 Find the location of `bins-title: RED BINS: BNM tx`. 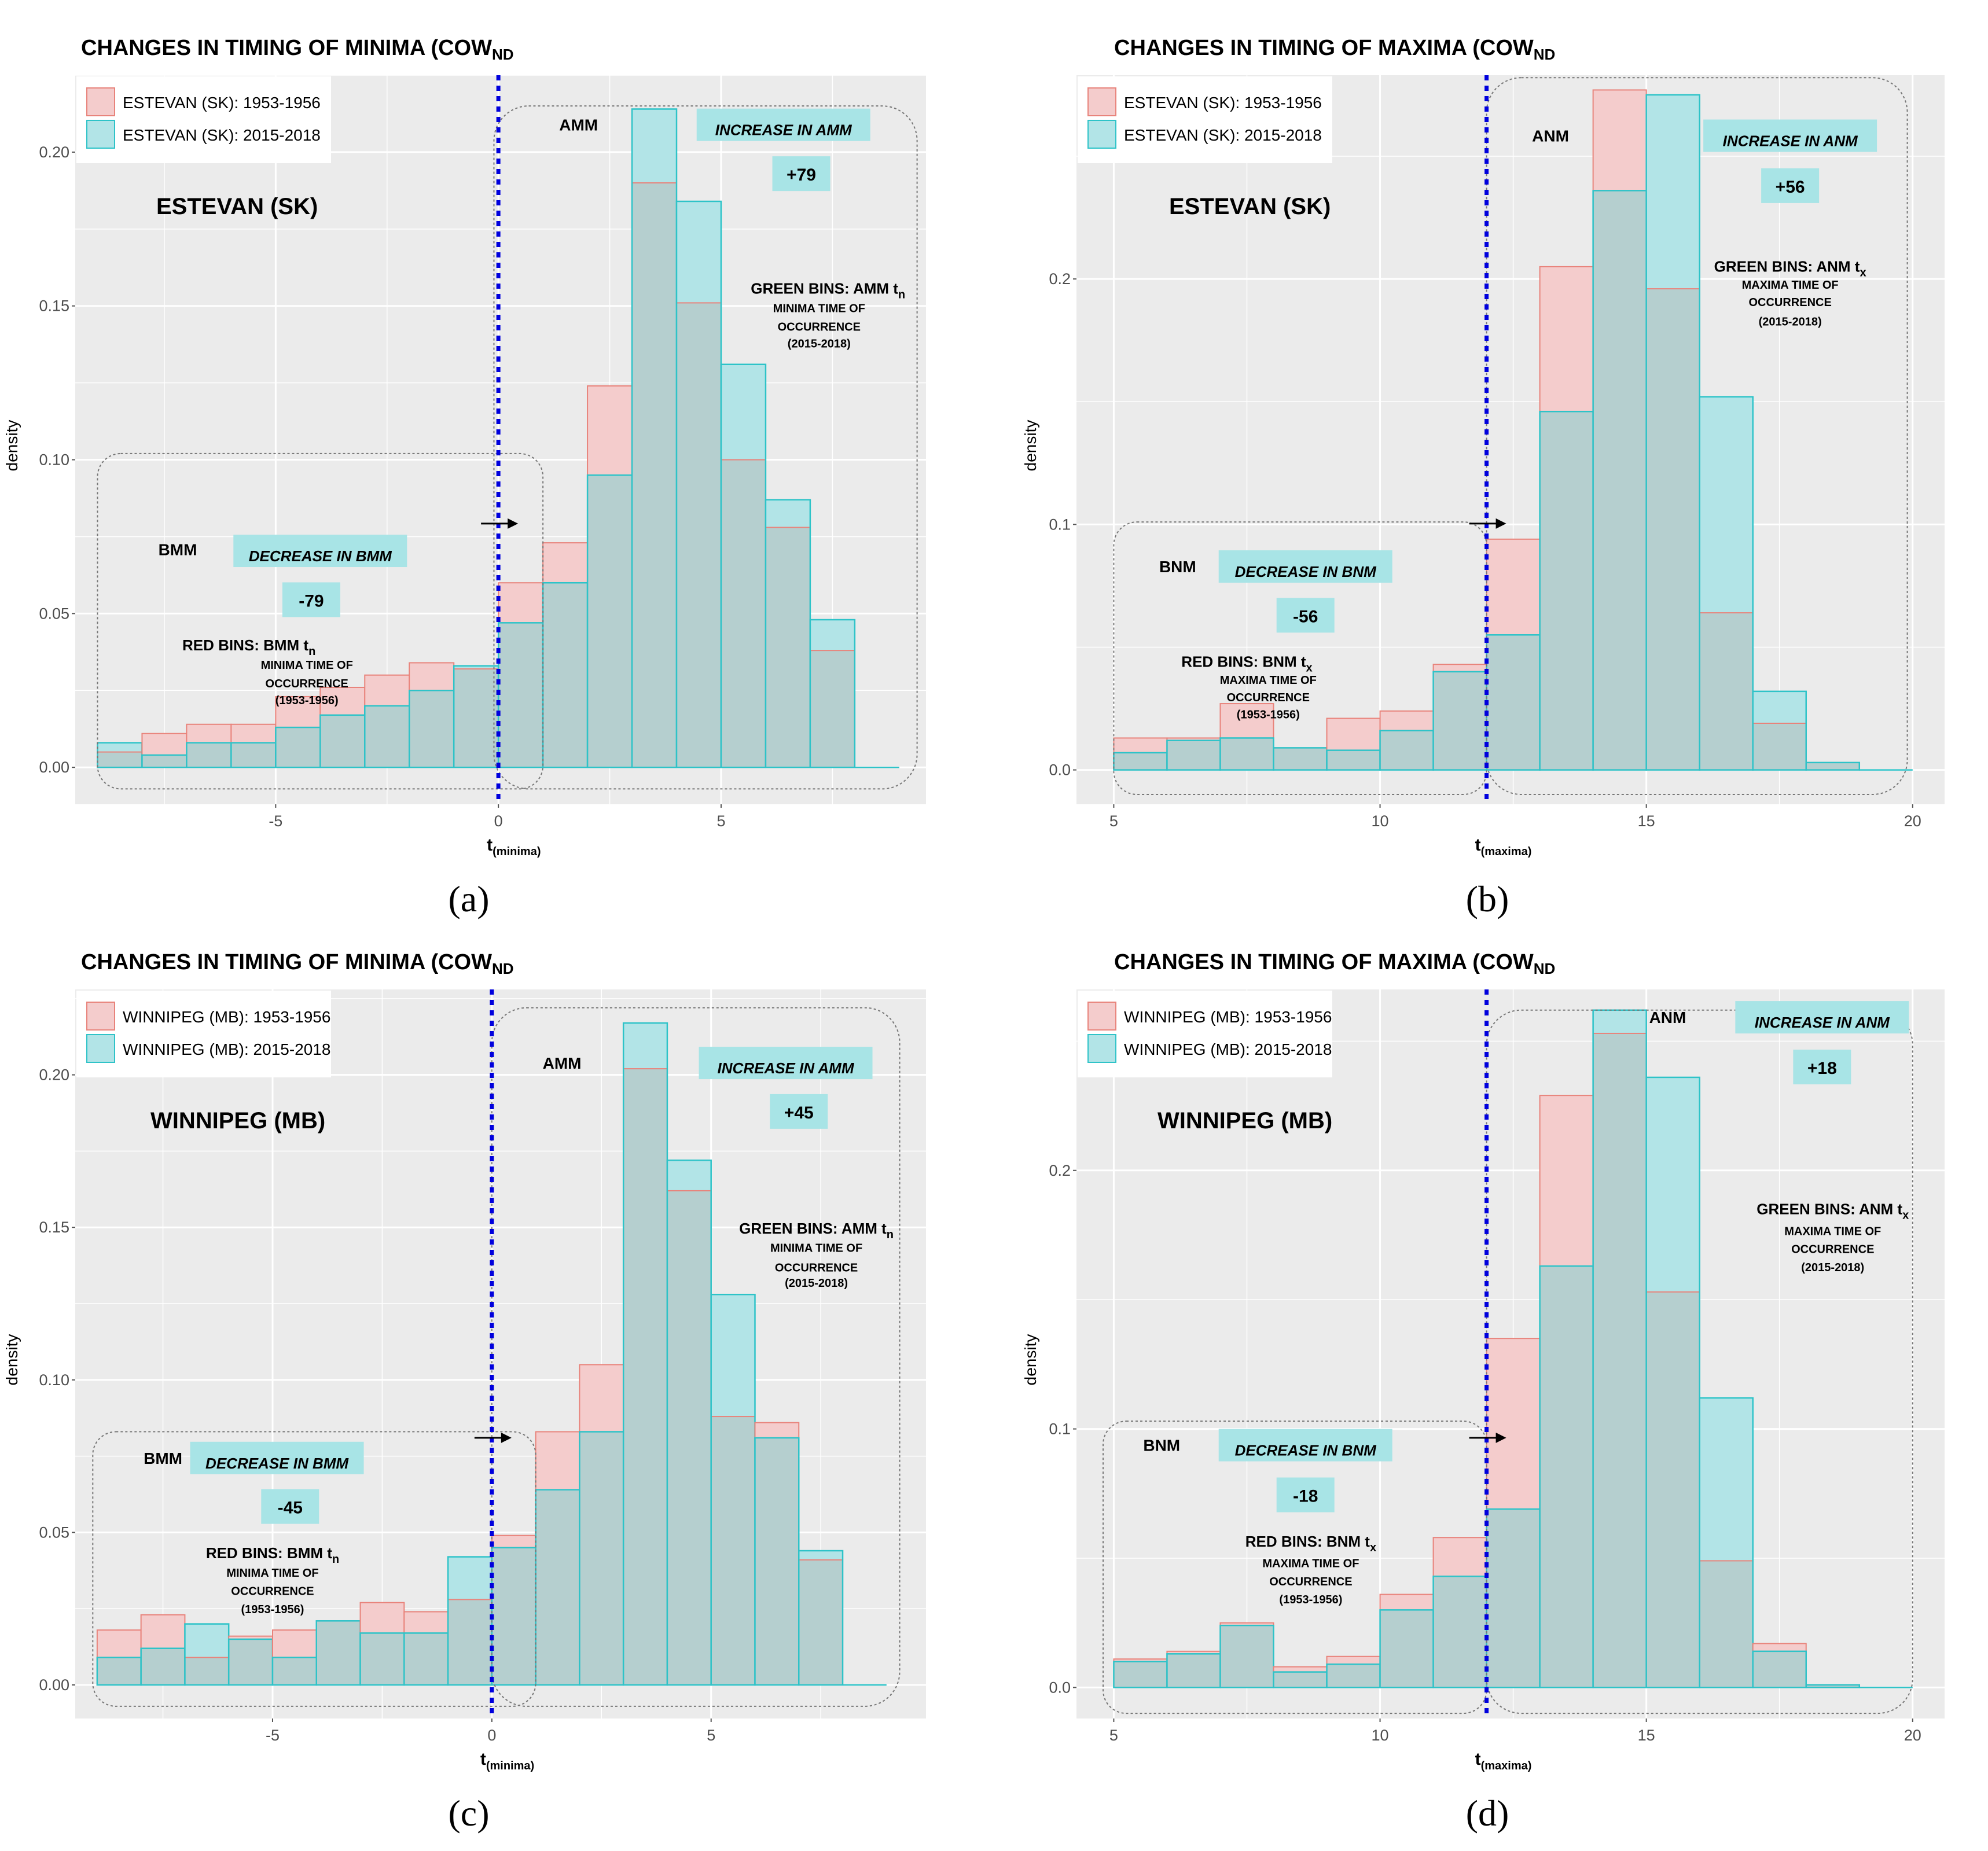

bins-title: RED BINS: BNM tx is located at coordinates (1246, 663).